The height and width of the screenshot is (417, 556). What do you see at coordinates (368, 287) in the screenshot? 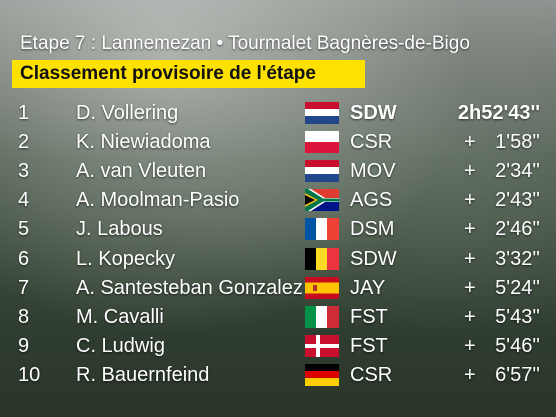
I see `team: JAY` at bounding box center [368, 287].